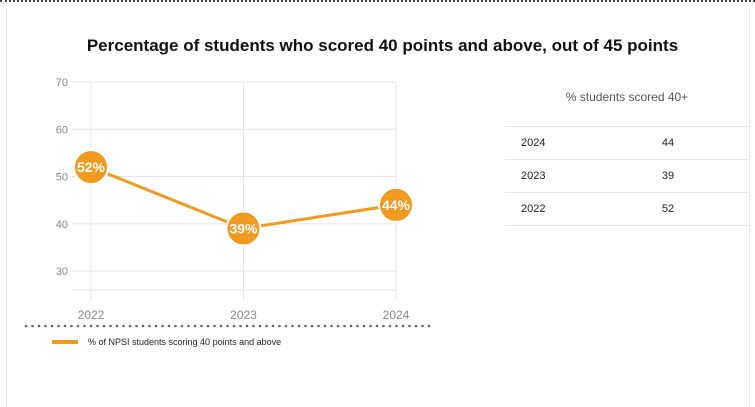  I want to click on x-tick-label: 2022, so click(91, 315).